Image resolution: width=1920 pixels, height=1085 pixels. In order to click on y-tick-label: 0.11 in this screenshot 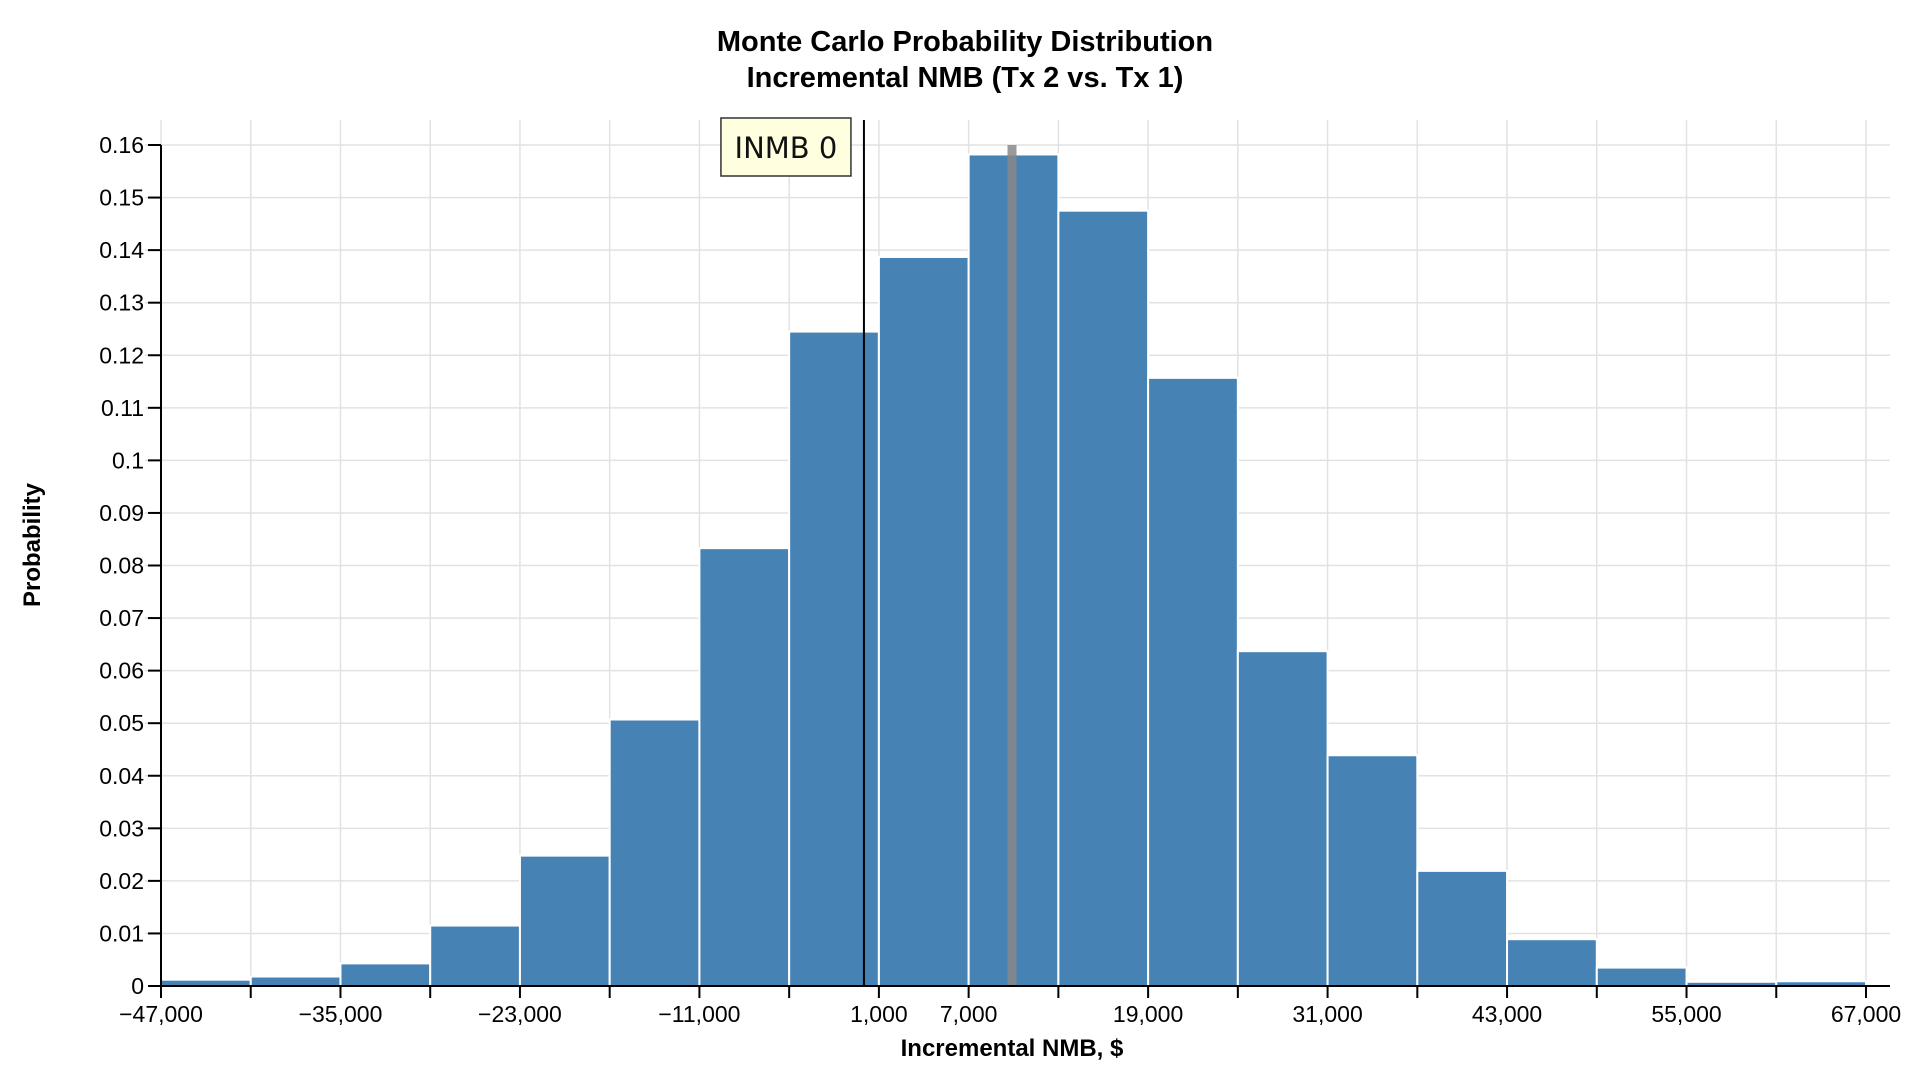, I will do `click(122, 408)`.